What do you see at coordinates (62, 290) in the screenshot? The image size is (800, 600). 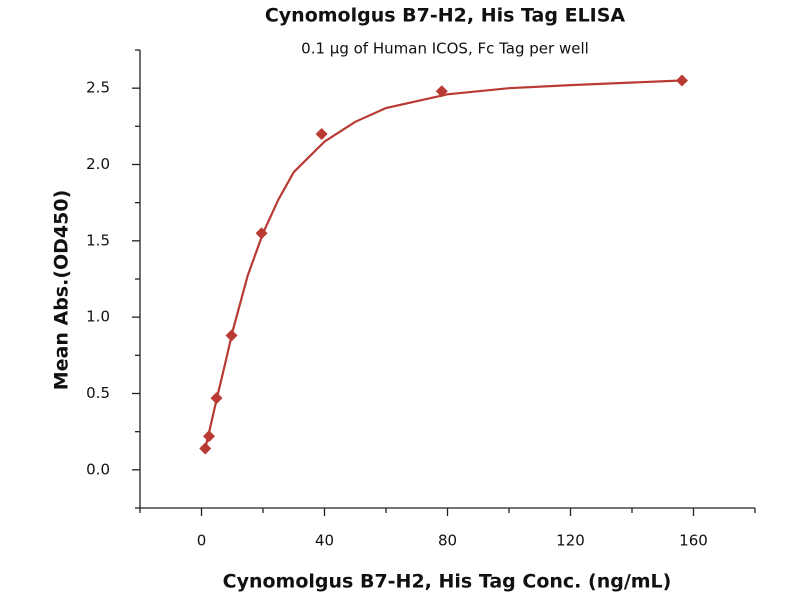 I see `y-axis-title: Mean Abs.(OD450)` at bounding box center [62, 290].